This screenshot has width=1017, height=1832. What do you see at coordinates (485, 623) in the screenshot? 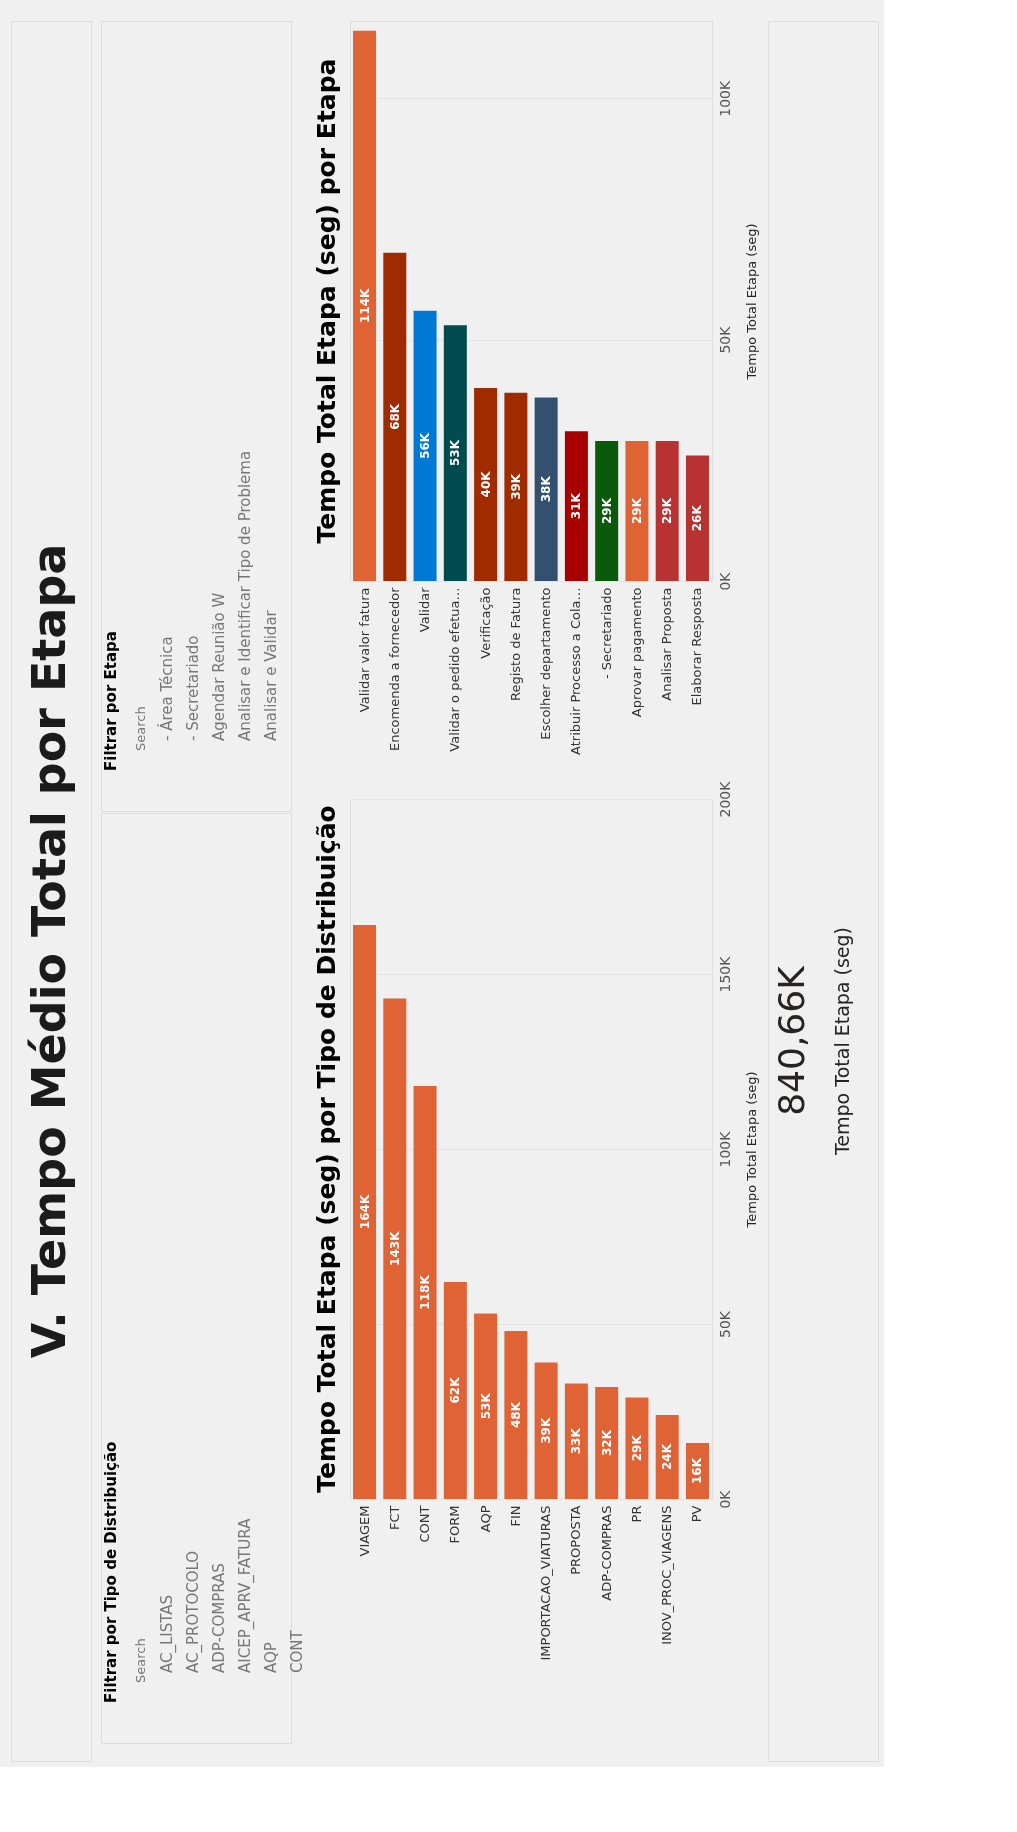
I see `x-tick-label: Verificação` at bounding box center [485, 623].